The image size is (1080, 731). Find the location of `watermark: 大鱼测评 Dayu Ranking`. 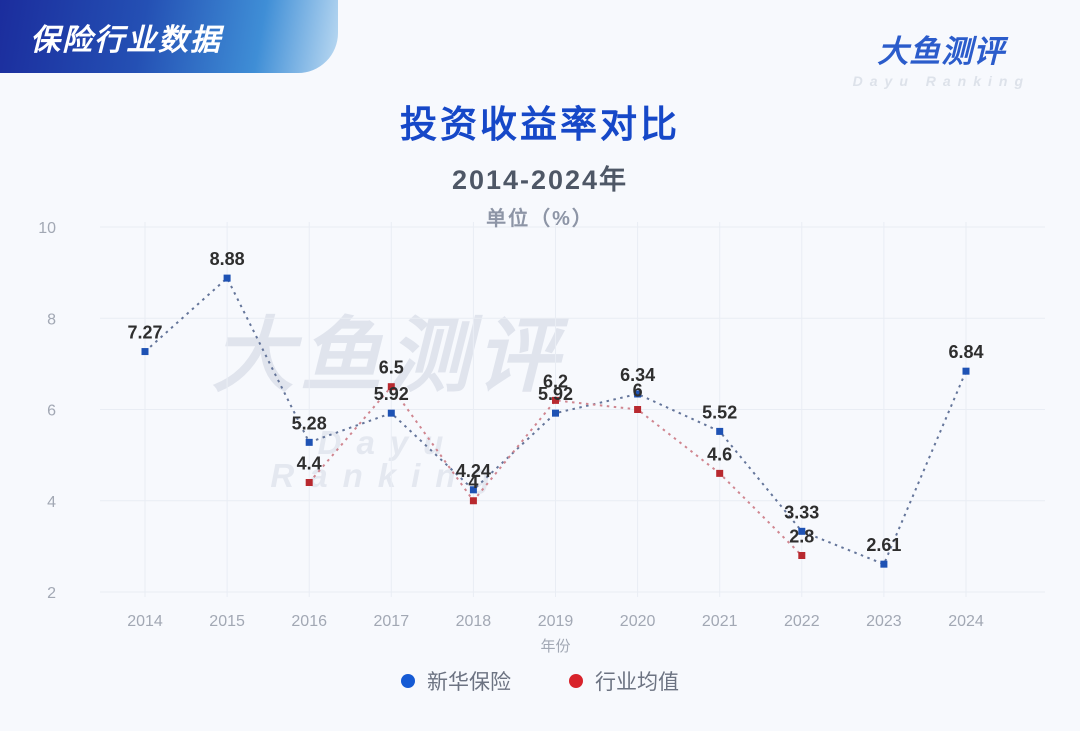

watermark: 大鱼测评 Dayu Ranking is located at coordinates (388, 402).